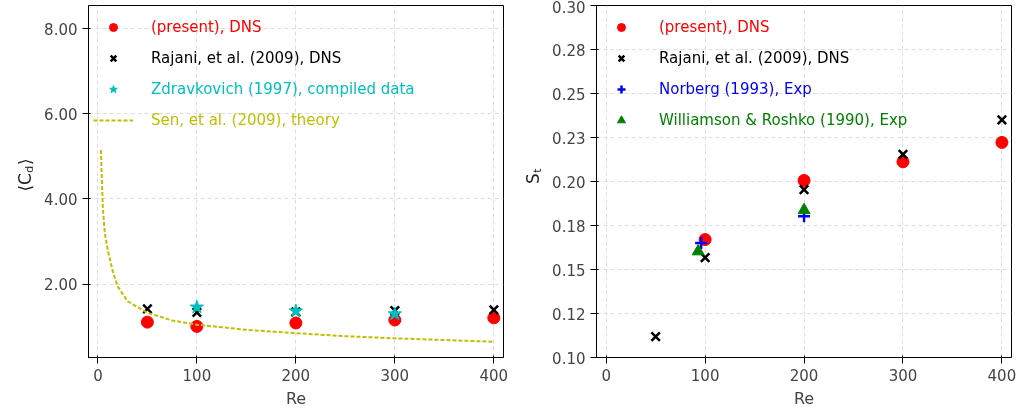 The height and width of the screenshot is (414, 1024). Describe the element at coordinates (245, 120) in the screenshot. I see `legend-label: Sen, et al. (2009), theory` at that location.